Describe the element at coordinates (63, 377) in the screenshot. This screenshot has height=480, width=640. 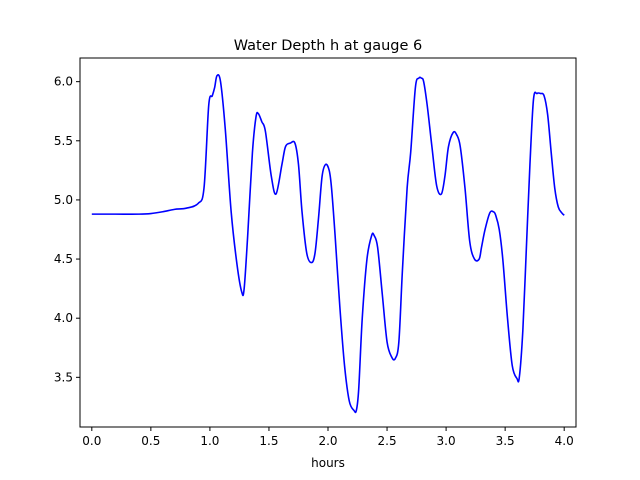
I see `y-tick-label: 3.5` at that location.